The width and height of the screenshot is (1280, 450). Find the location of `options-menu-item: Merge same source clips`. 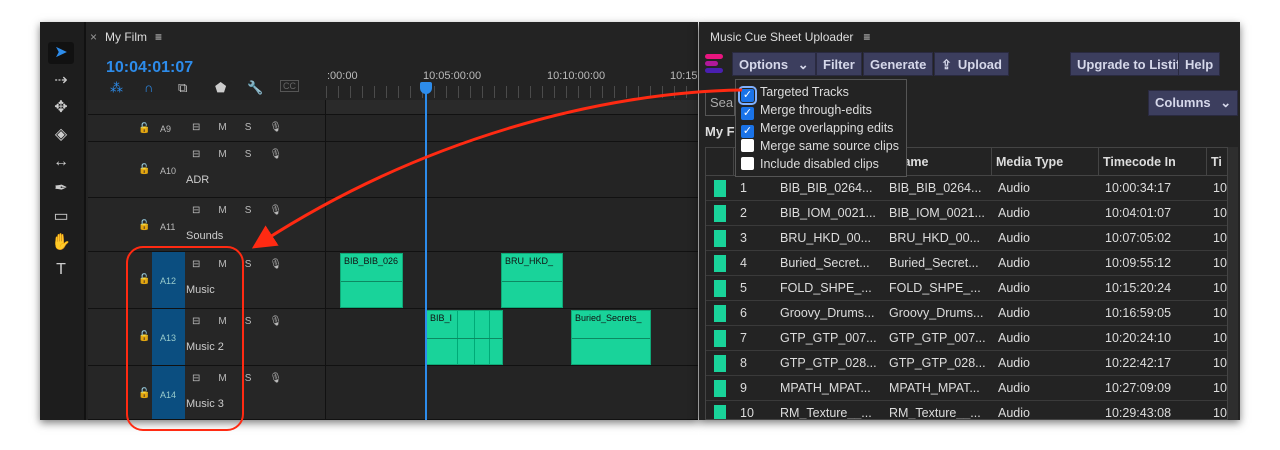

options-menu-item: Merge same source clips is located at coordinates (820, 146).